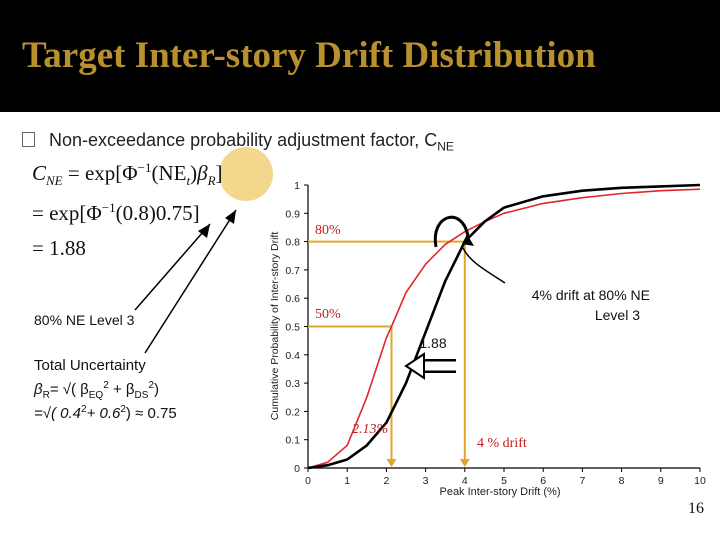 Image resolution: width=720 pixels, height=540 pixels. What do you see at coordinates (127, 174) in the screenshot?
I see `equation-line-1: CNE = exp[Φ−1(NEt)βR]` at bounding box center [127, 174].